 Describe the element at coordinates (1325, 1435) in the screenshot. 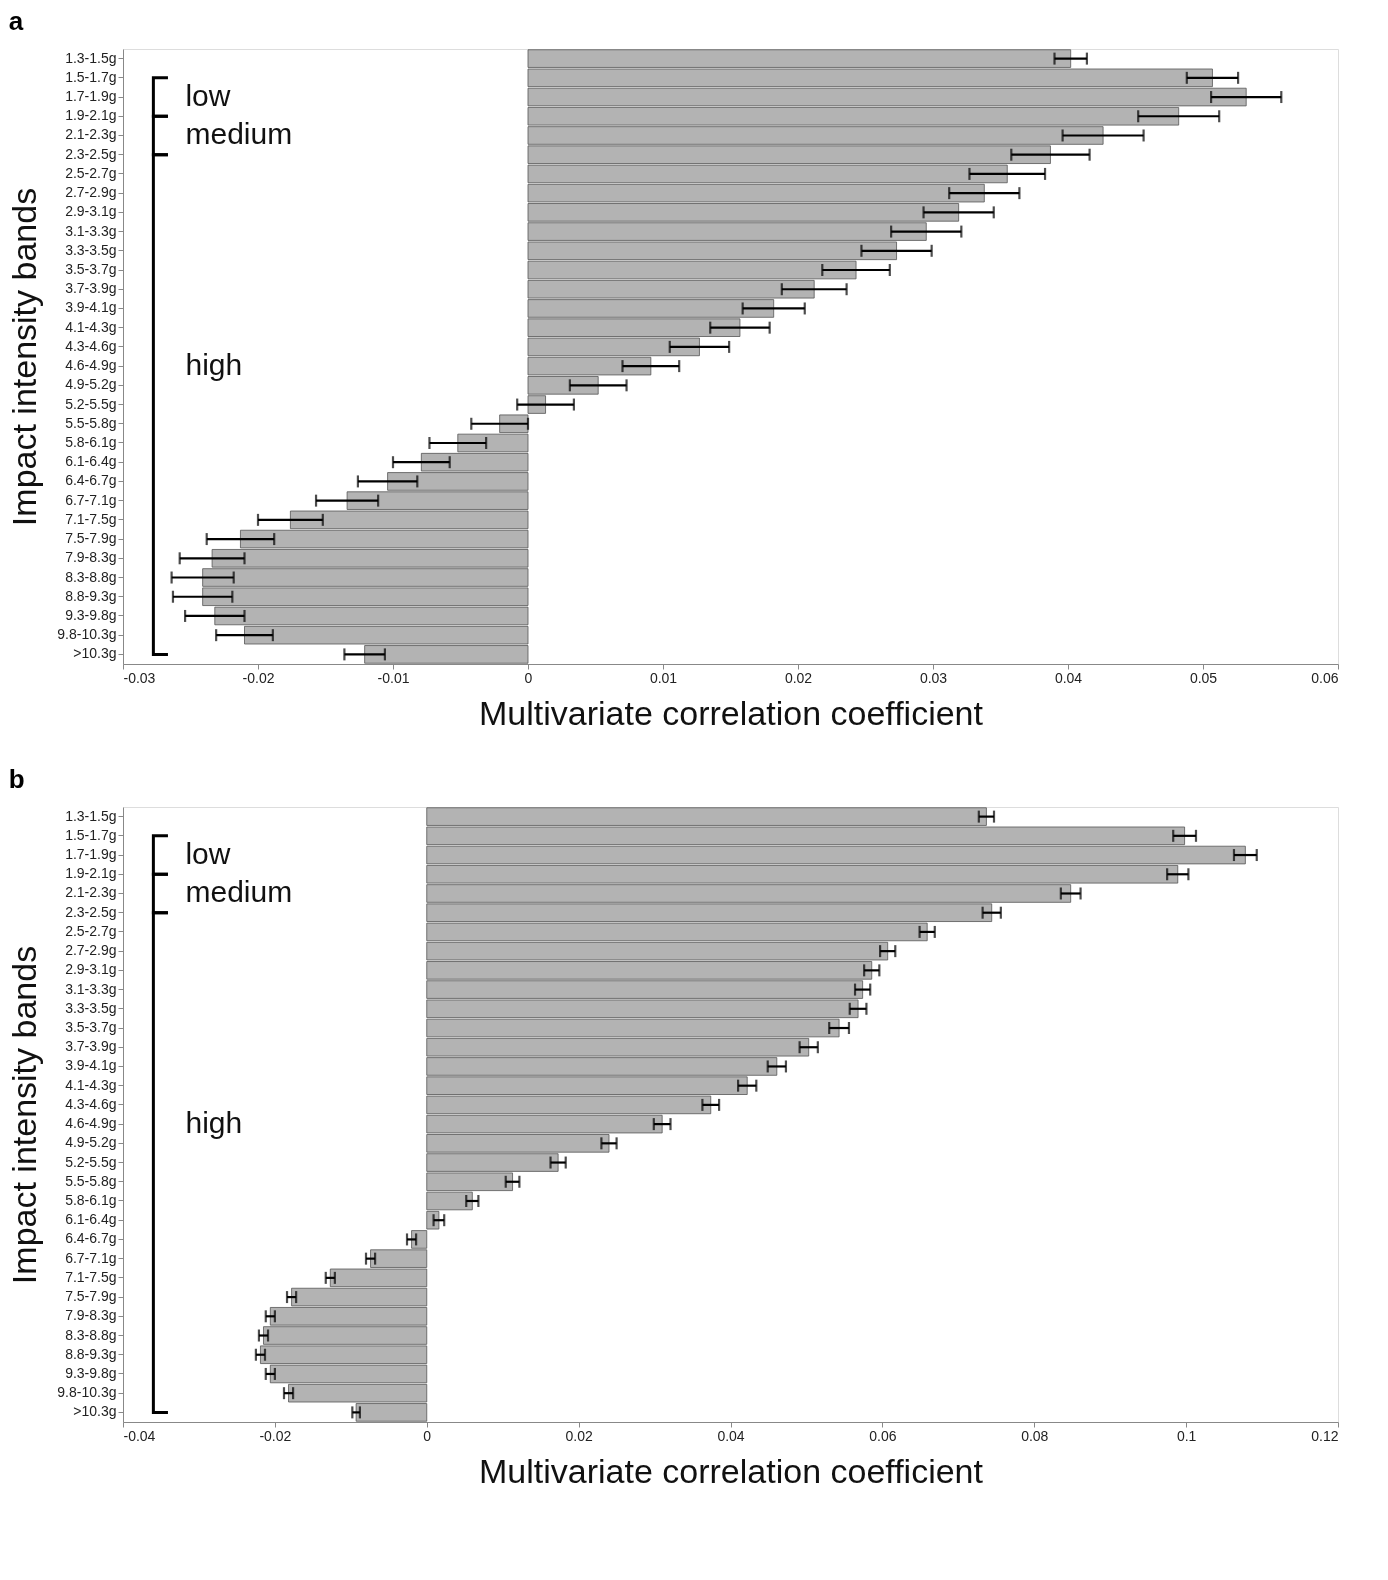

I see `x-tick-label: 0.12` at that location.